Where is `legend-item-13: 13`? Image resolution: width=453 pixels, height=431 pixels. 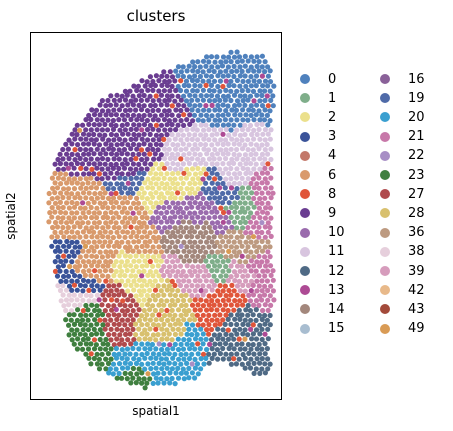
legend-item-13: 13 is located at coordinates (322, 290).